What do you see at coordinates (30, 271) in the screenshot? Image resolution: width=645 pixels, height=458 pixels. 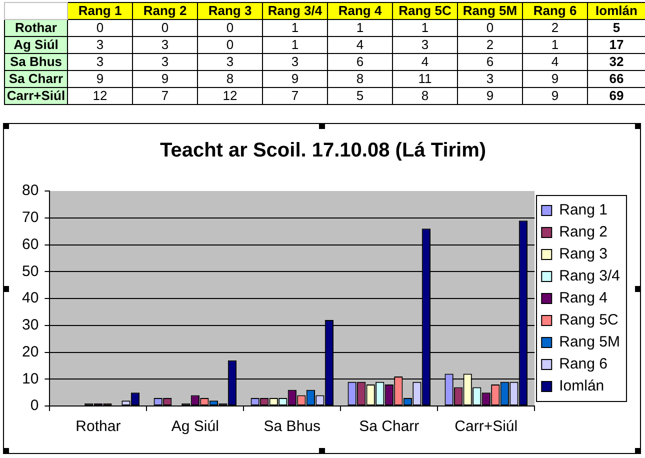 I see `y-tick-label: 50` at bounding box center [30, 271].